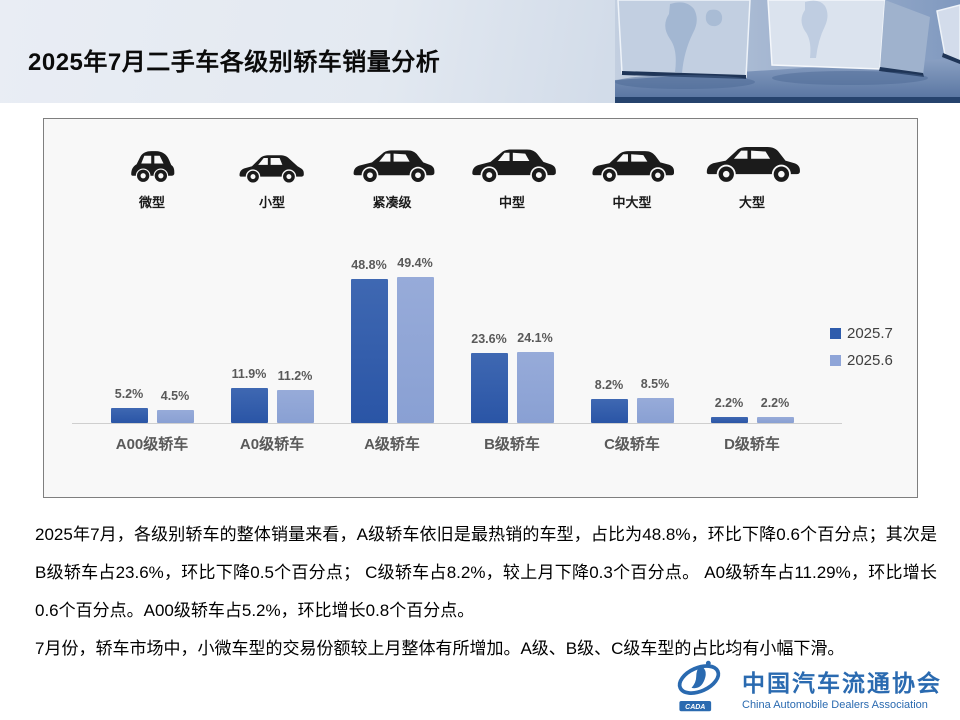 The width and height of the screenshot is (960, 720). Describe the element at coordinates (787, 51) in the screenshot. I see `decorative-cubes-image` at that location.